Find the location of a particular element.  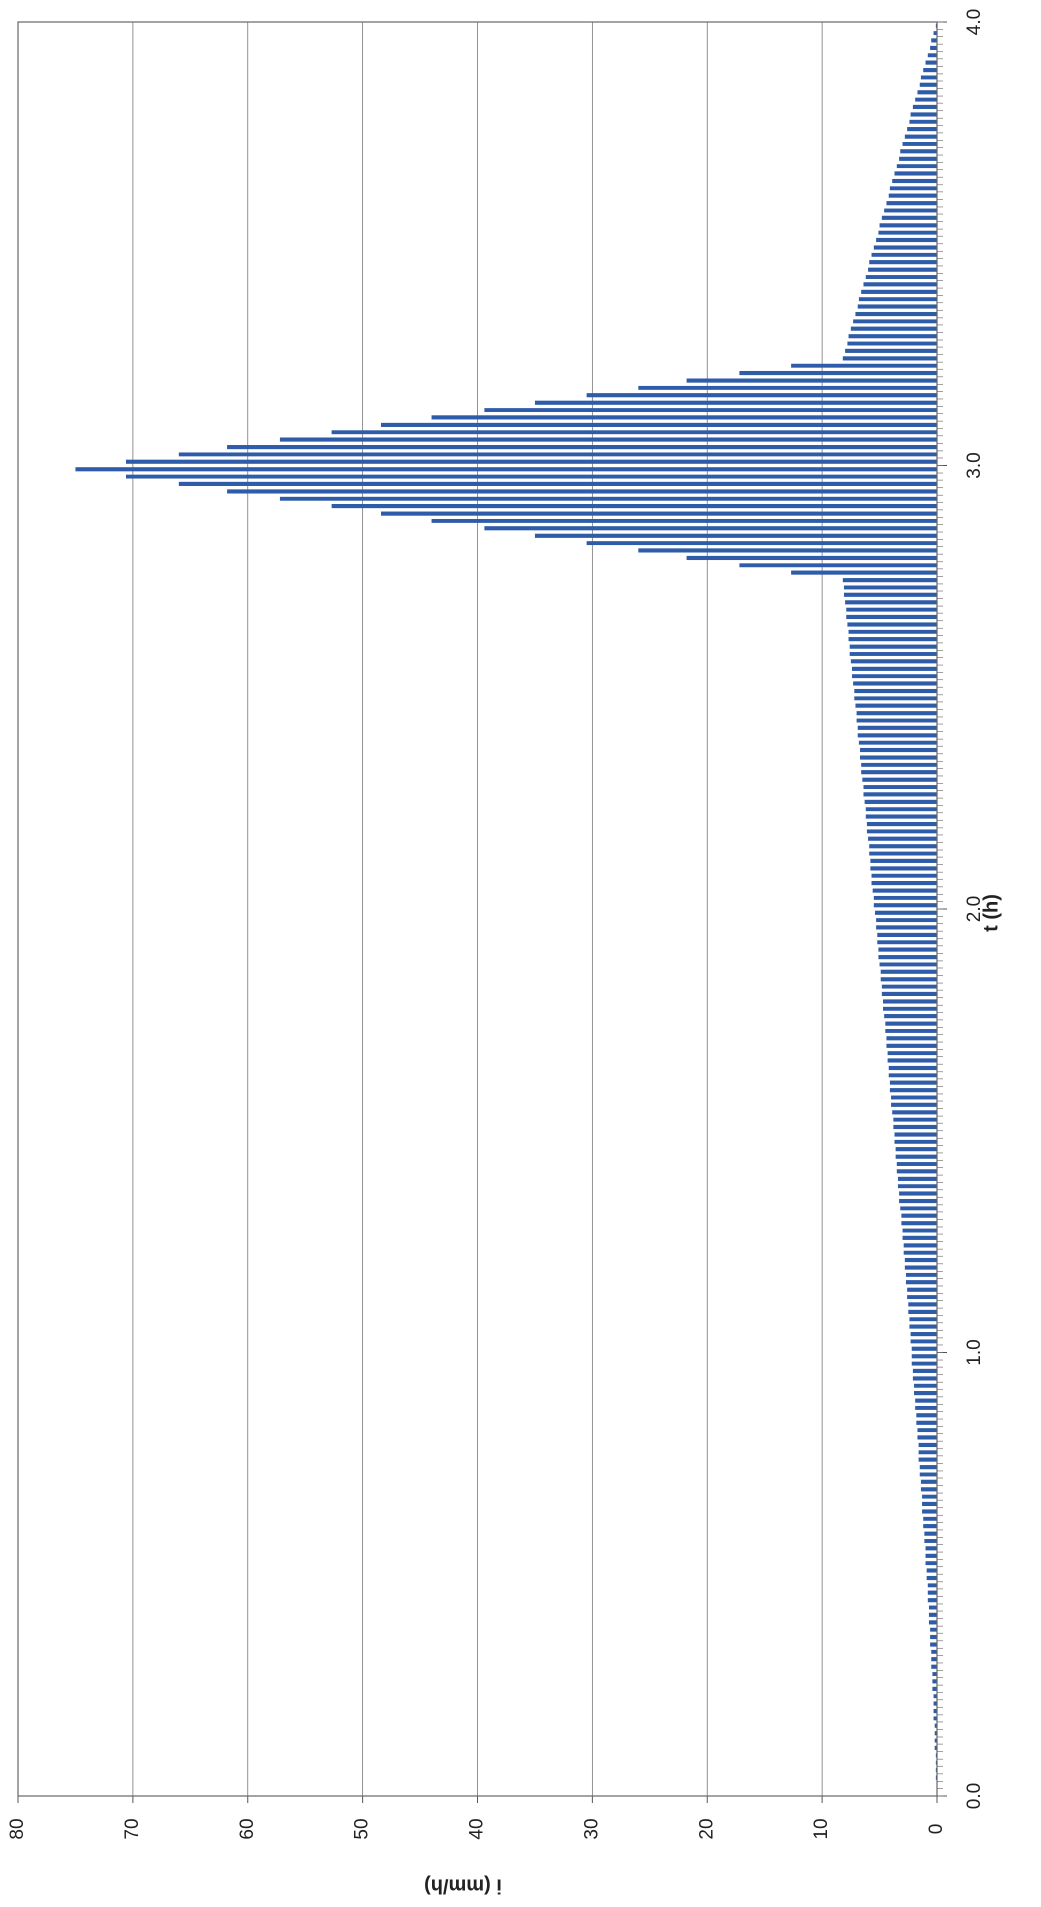

x-tick-label: 0.0 is located at coordinates (974, 1796).